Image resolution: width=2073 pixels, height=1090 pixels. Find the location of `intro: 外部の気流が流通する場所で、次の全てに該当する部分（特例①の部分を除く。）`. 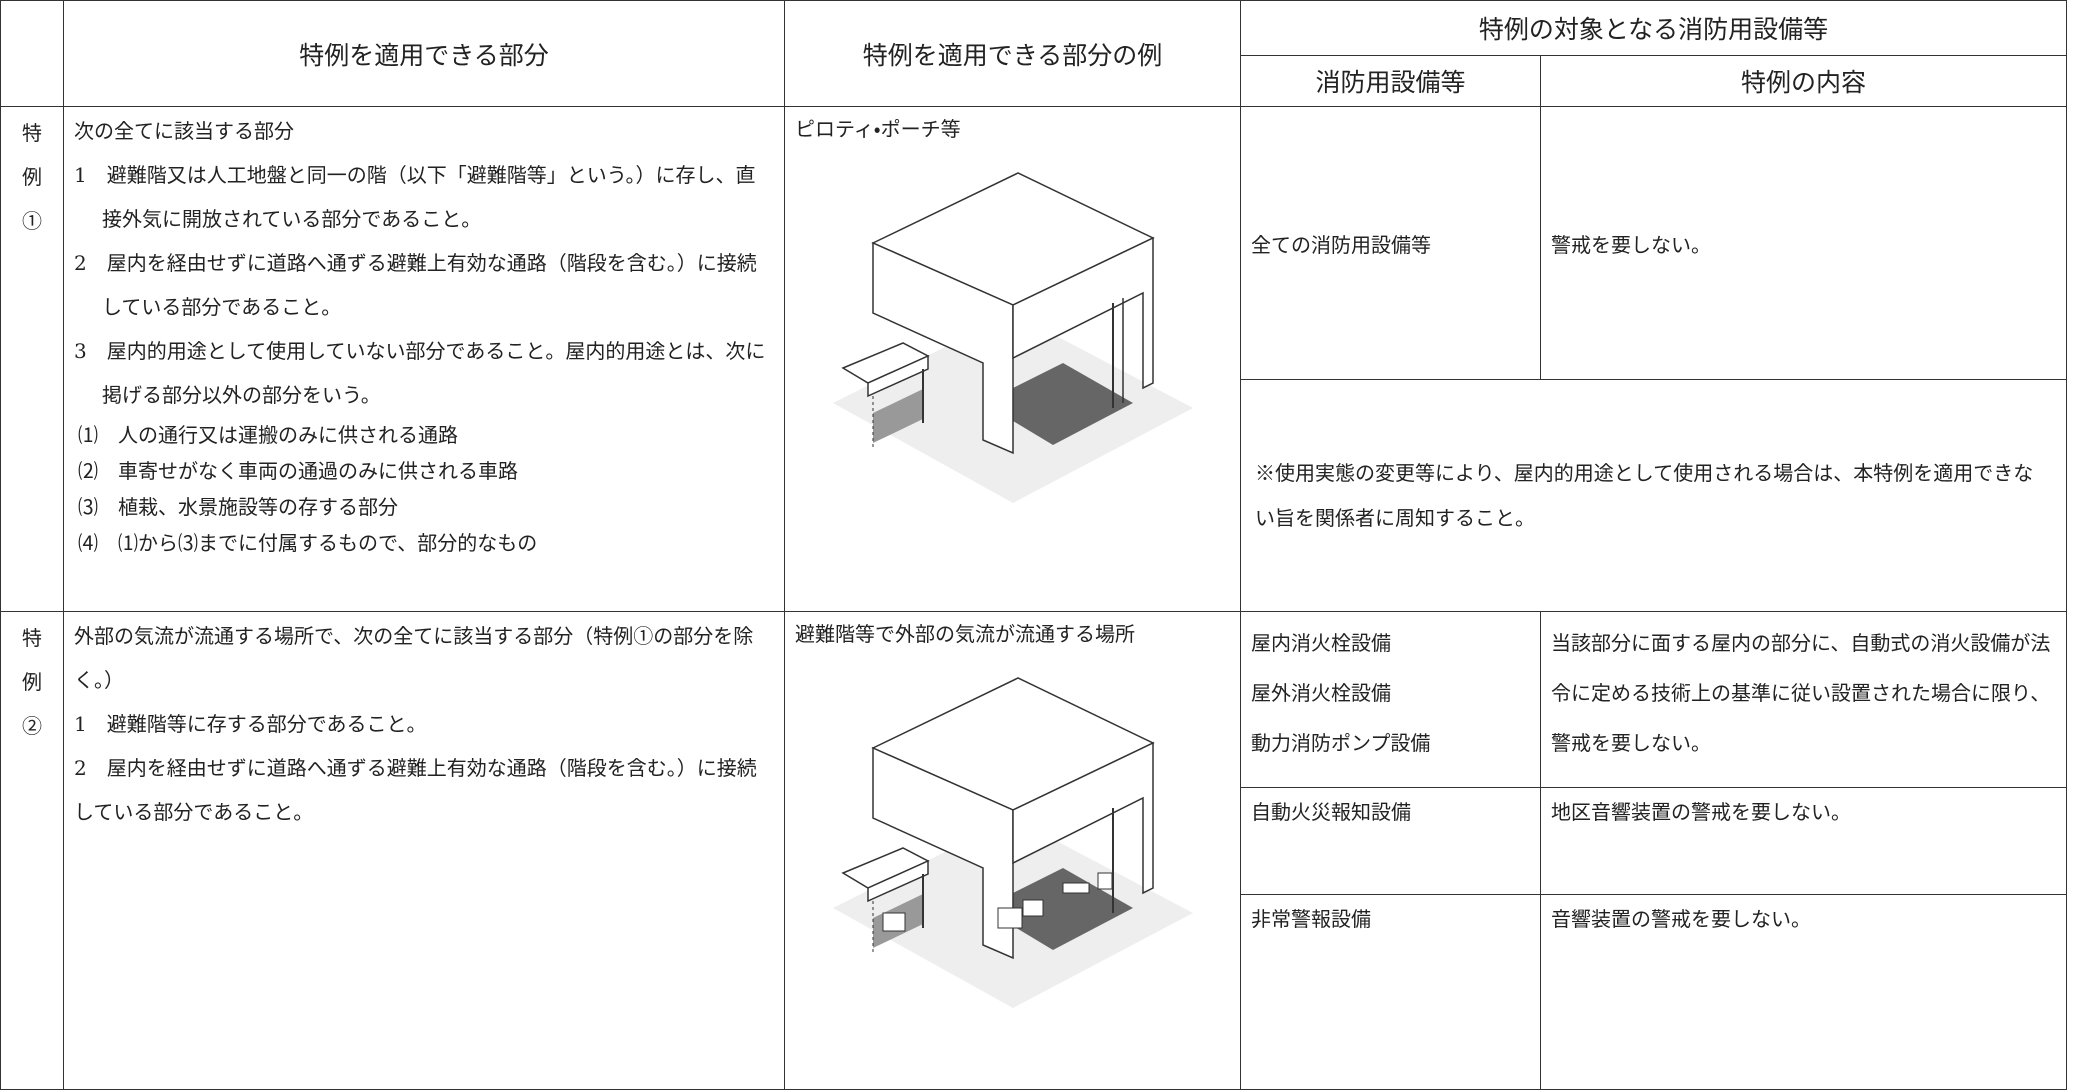

intro: 外部の気流が流通する場所で、次の全てに該当する部分（特例①の部分を除く。） is located at coordinates (414, 658).